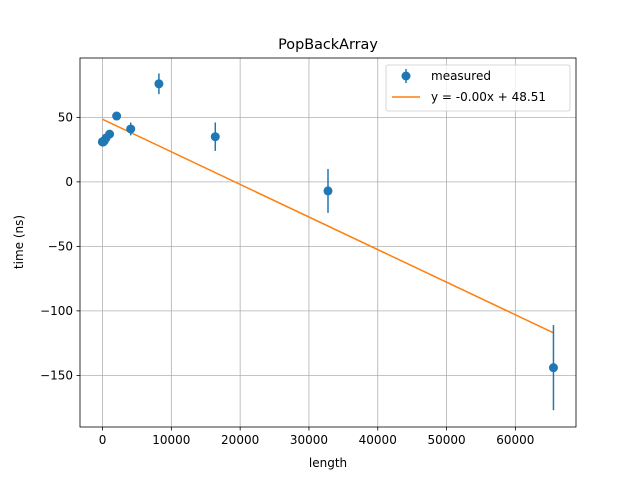  Describe the element at coordinates (56, 311) in the screenshot. I see `y-tick-label: −100` at that location.